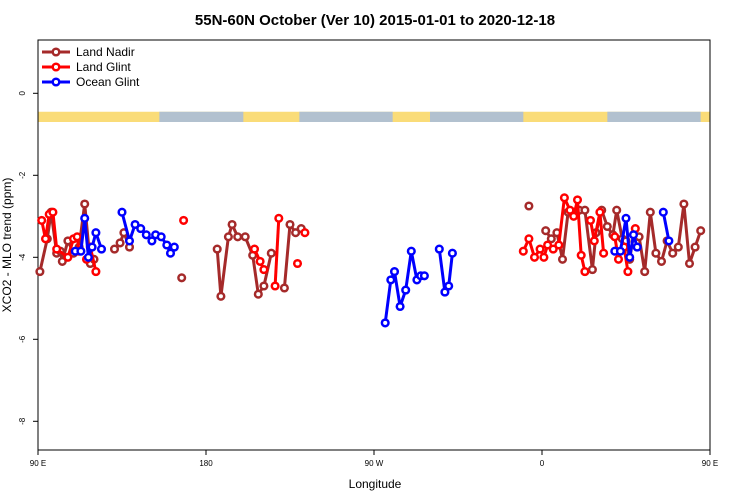  What do you see at coordinates (105, 52) in the screenshot?
I see `legend-label-land-nadir: Land Nadir` at bounding box center [105, 52].